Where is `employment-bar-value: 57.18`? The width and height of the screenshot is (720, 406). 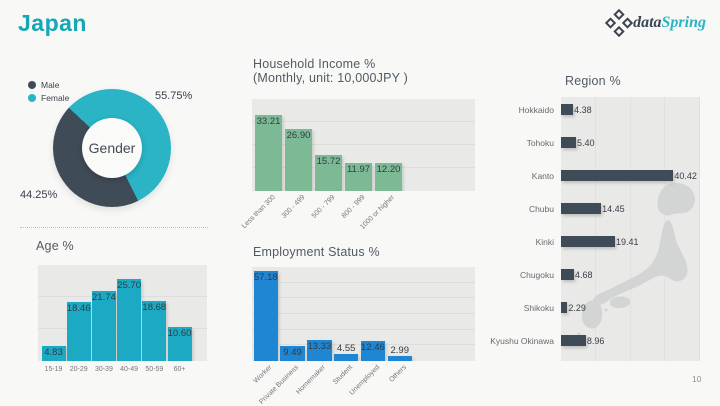 employment-bar-value: 57.18 is located at coordinates (265, 278).